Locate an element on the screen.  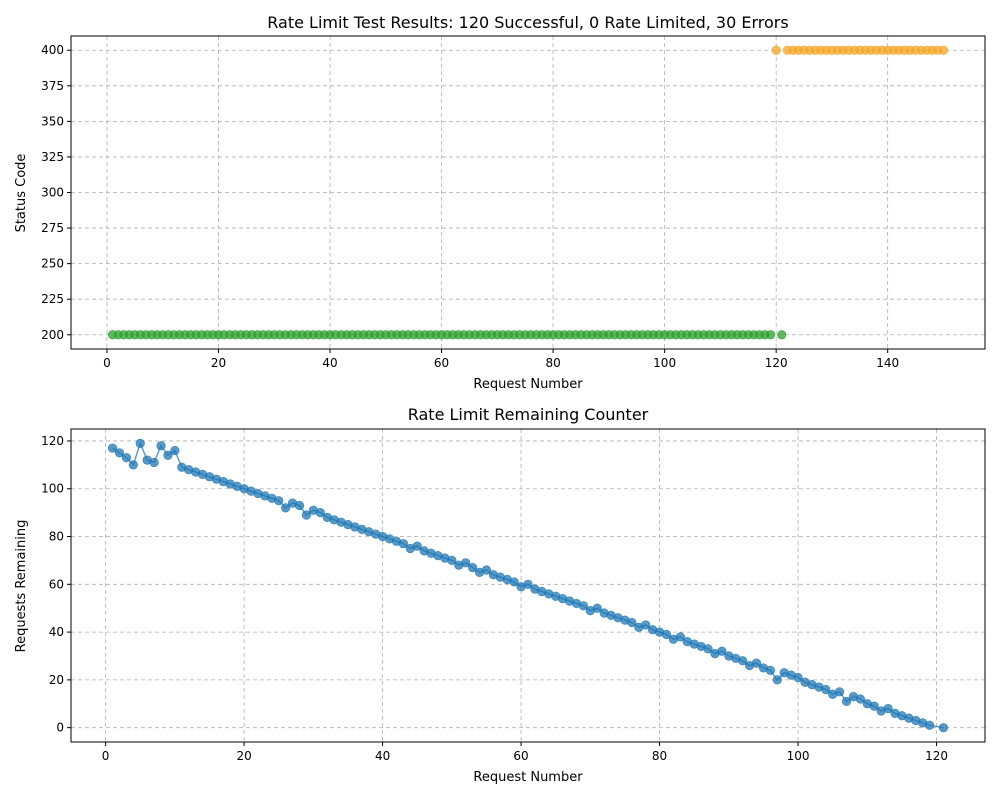
chart2-y-axis-label: Requests Remaining is located at coordinates (21, 586).